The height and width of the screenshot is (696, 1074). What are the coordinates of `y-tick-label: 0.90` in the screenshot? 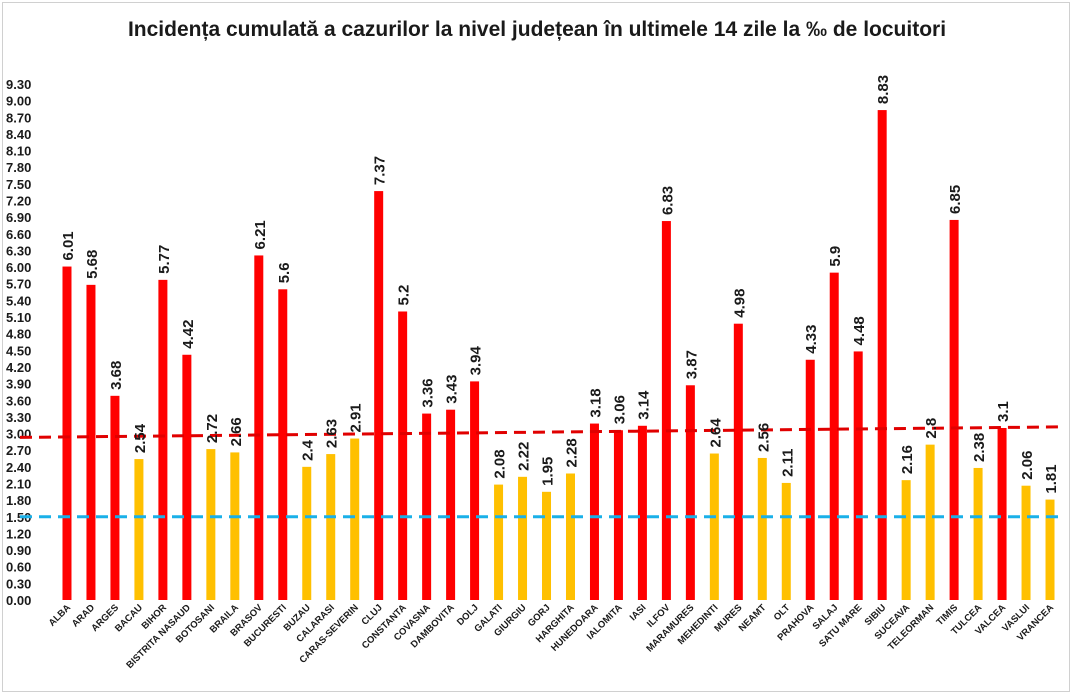 It's located at (18, 550).